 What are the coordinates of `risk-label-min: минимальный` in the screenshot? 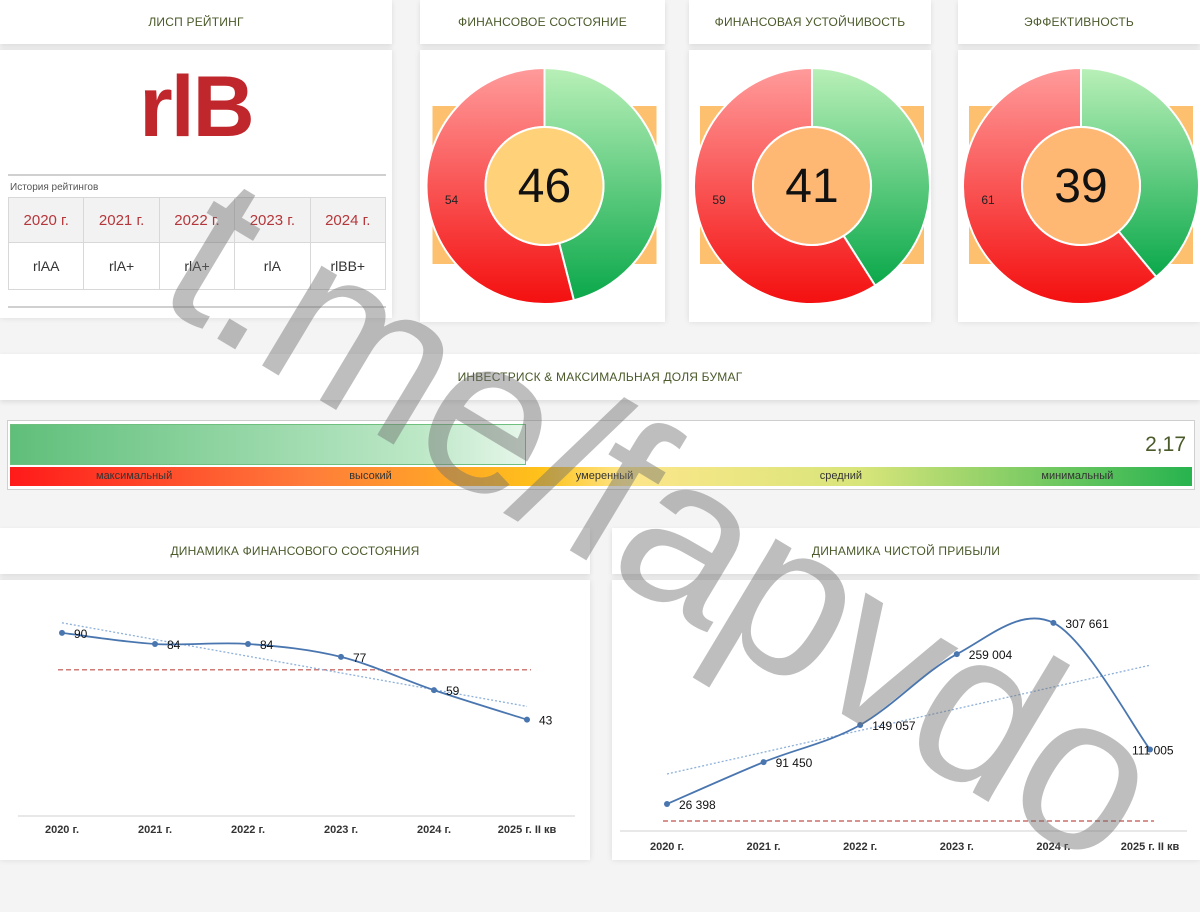 It's located at (1077, 476).